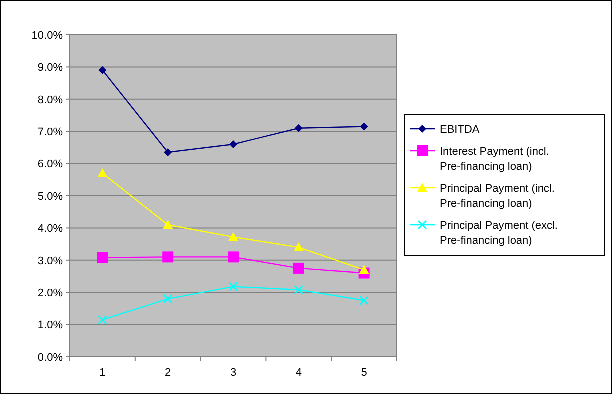 This screenshot has height=394, width=612. Describe the element at coordinates (51, 68) in the screenshot. I see `y-tick-label: 9.0%` at that location.